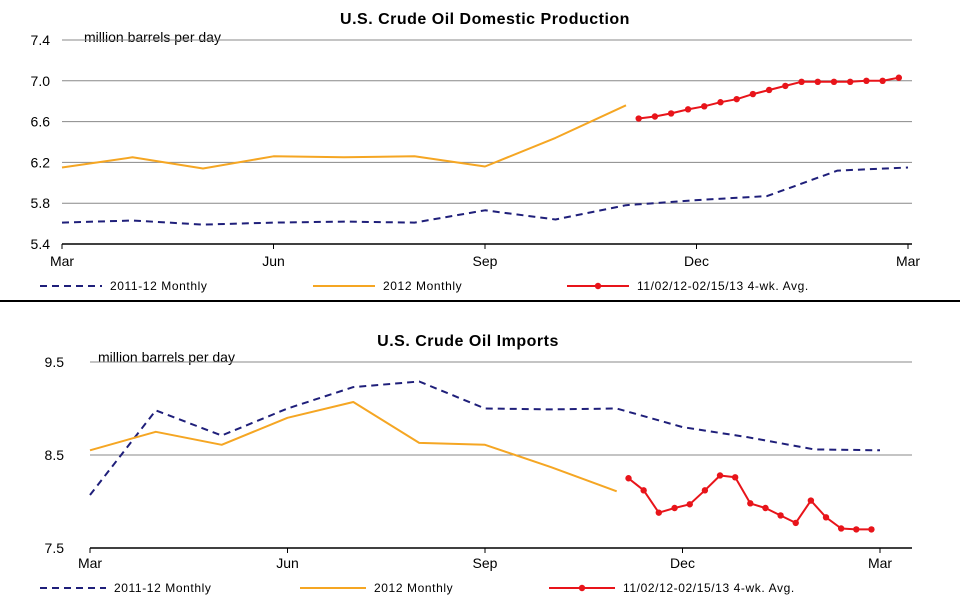 The image size is (960, 615). I want to click on y-tick-label: 7.5, so click(55, 548).